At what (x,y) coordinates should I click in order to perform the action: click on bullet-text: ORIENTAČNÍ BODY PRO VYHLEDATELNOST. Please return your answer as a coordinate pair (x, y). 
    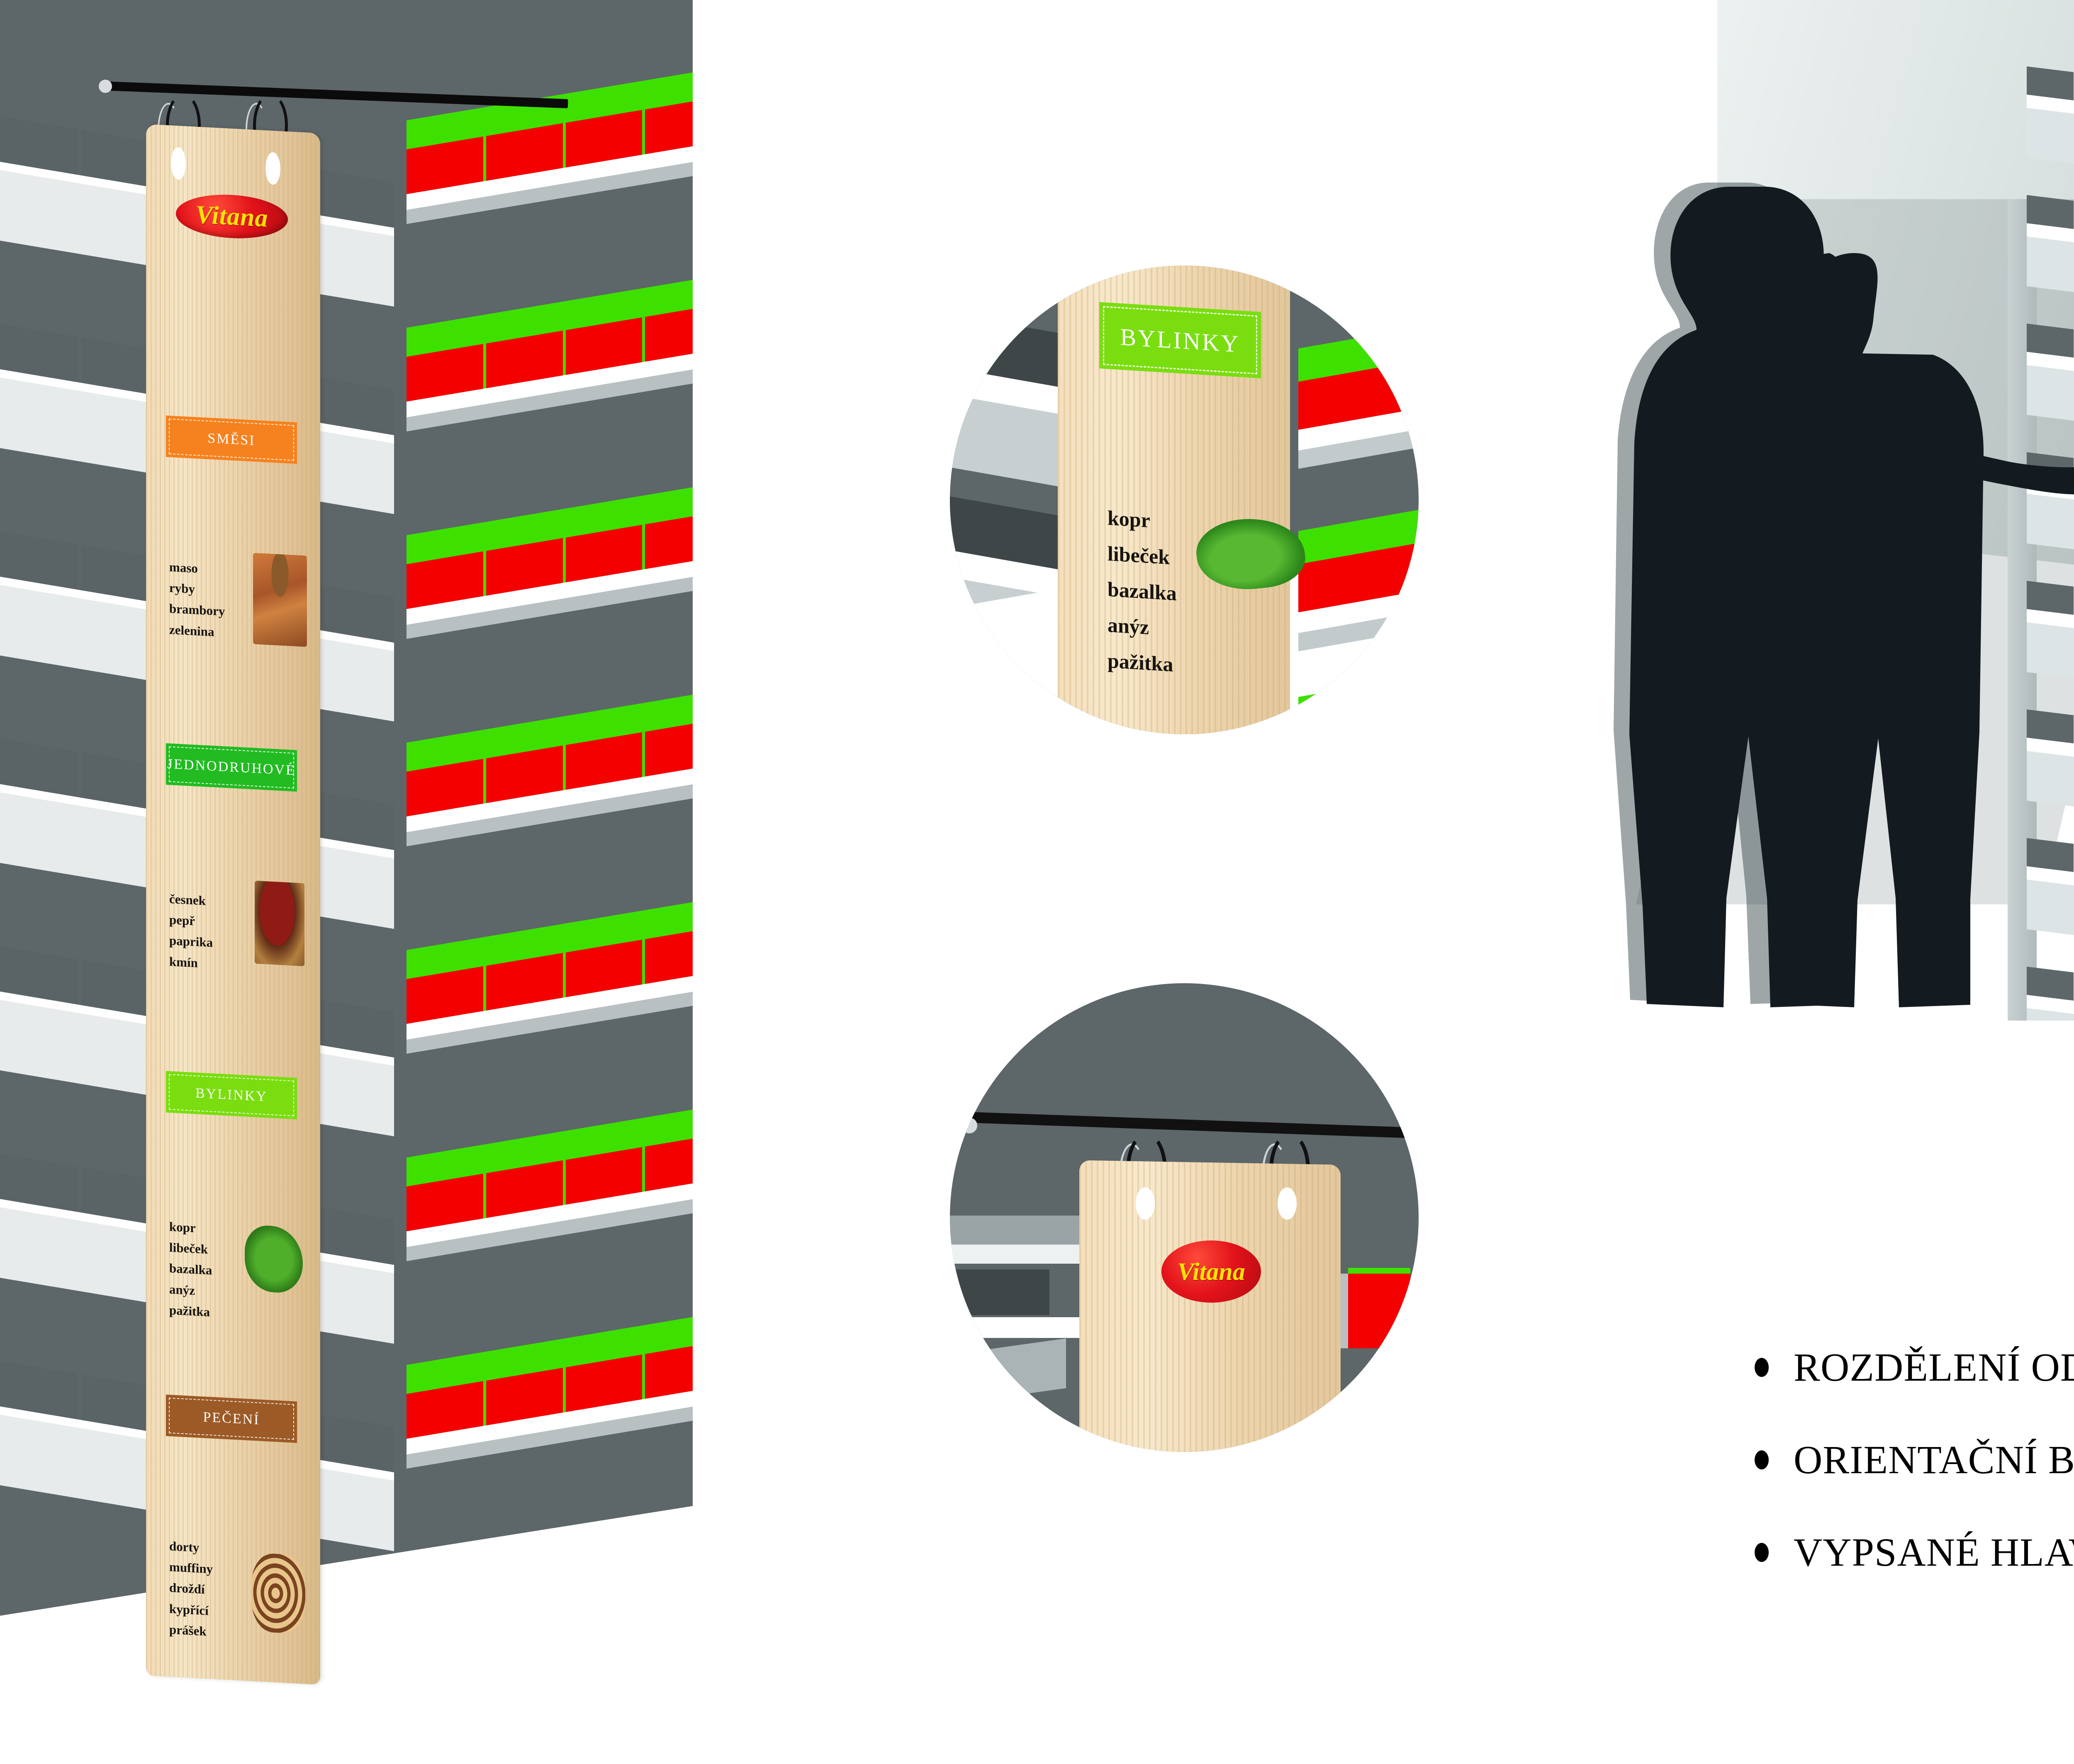
    Looking at the image, I should click on (1934, 1460).